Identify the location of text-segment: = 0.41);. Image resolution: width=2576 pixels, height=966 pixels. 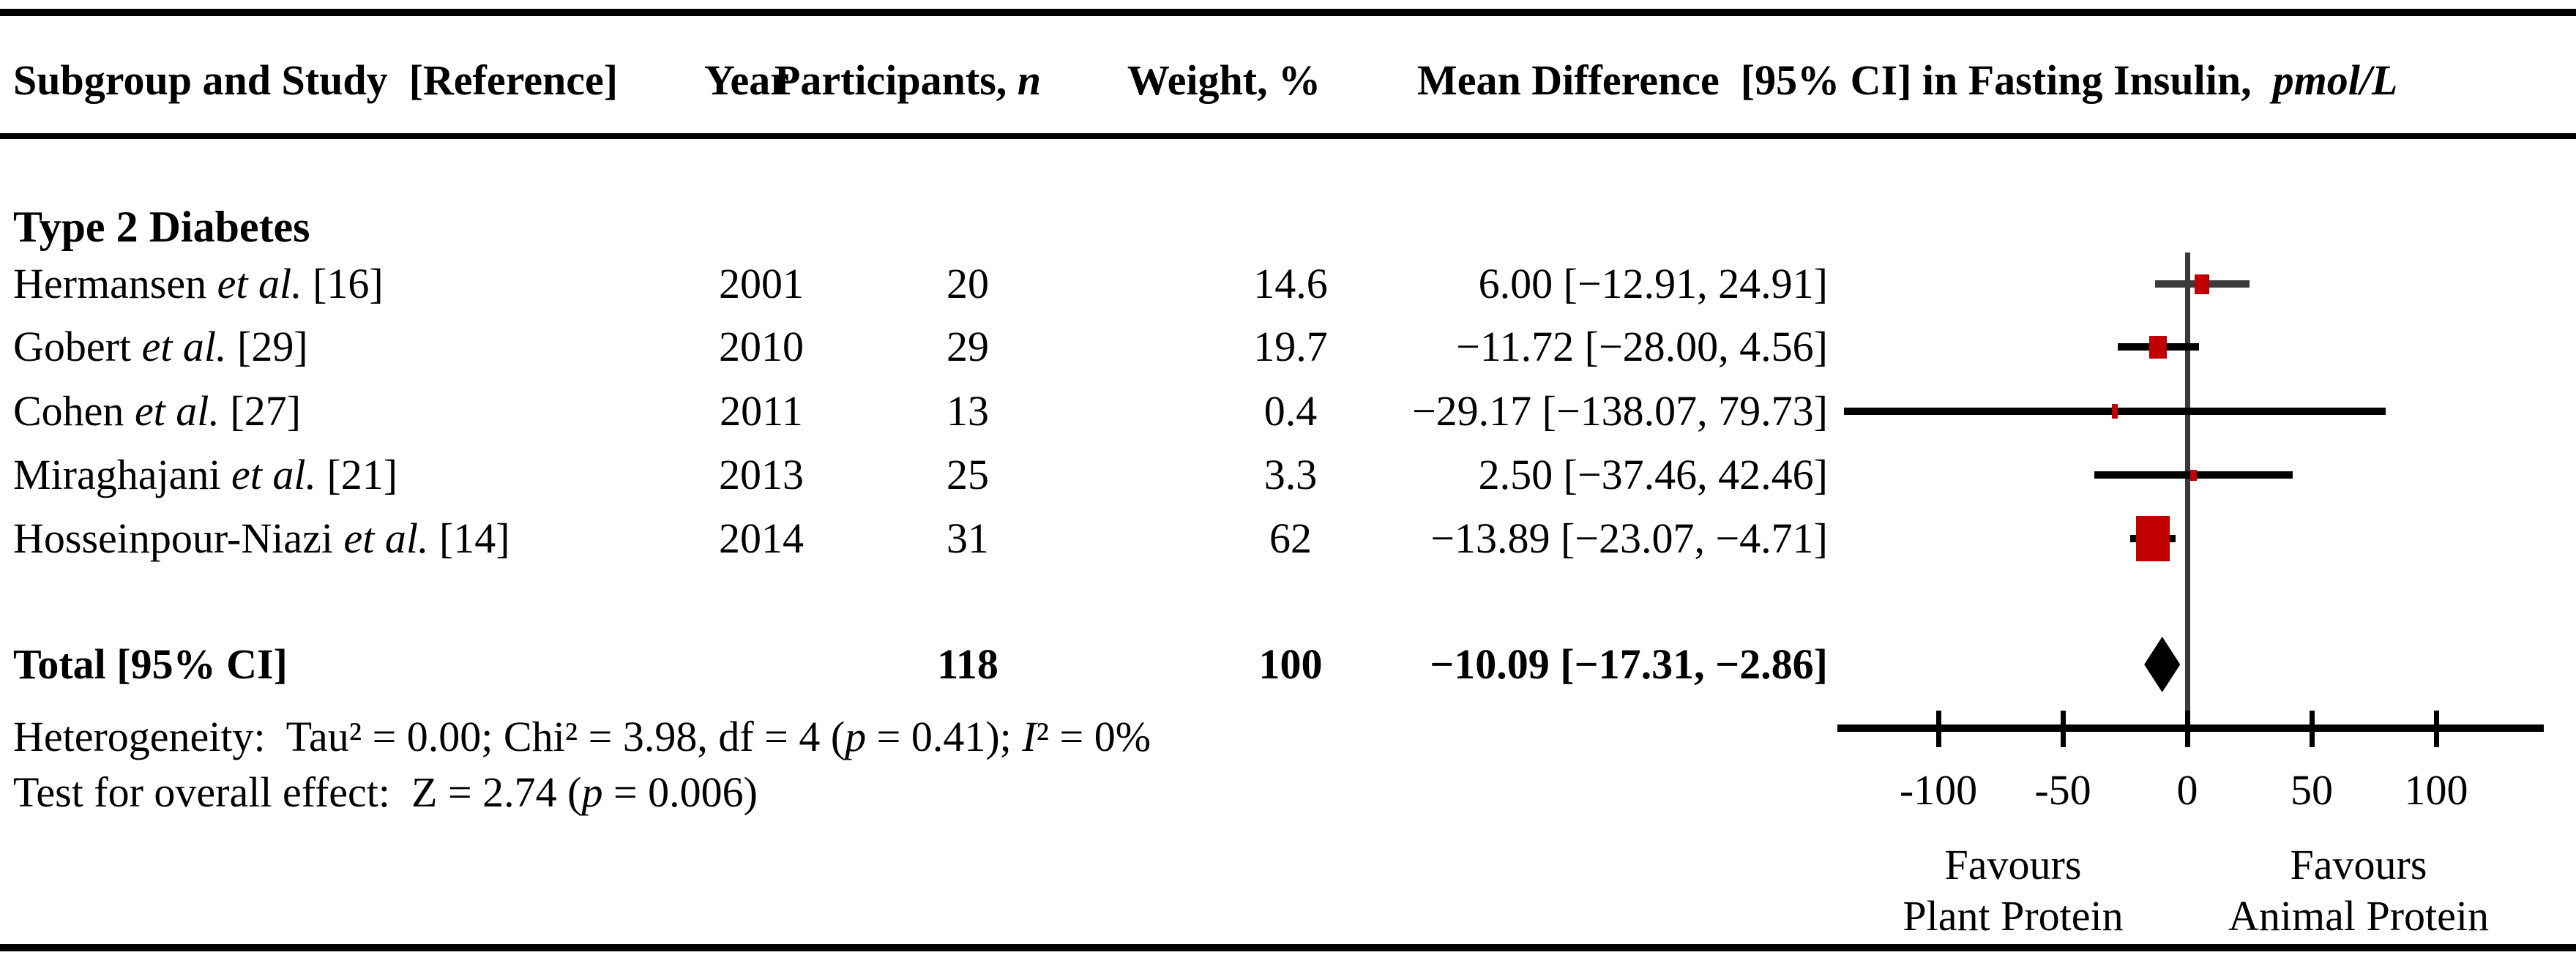
(944, 736).